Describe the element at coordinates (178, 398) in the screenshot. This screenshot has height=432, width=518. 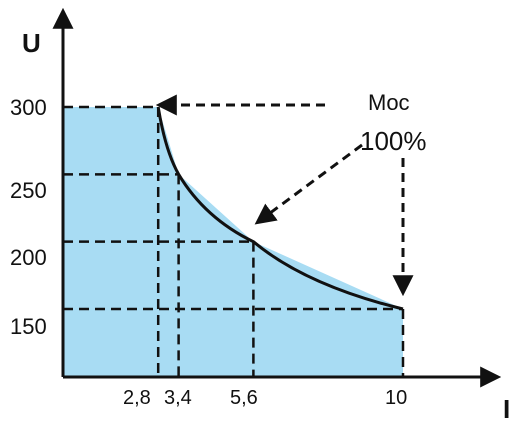
I see `x-tick-3-4: 3,4` at that location.